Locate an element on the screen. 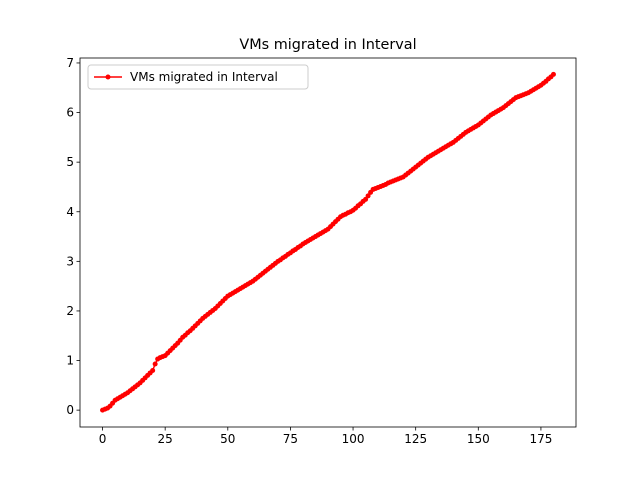 The image size is (640, 480). y-tick-label: 7 is located at coordinates (70, 63).